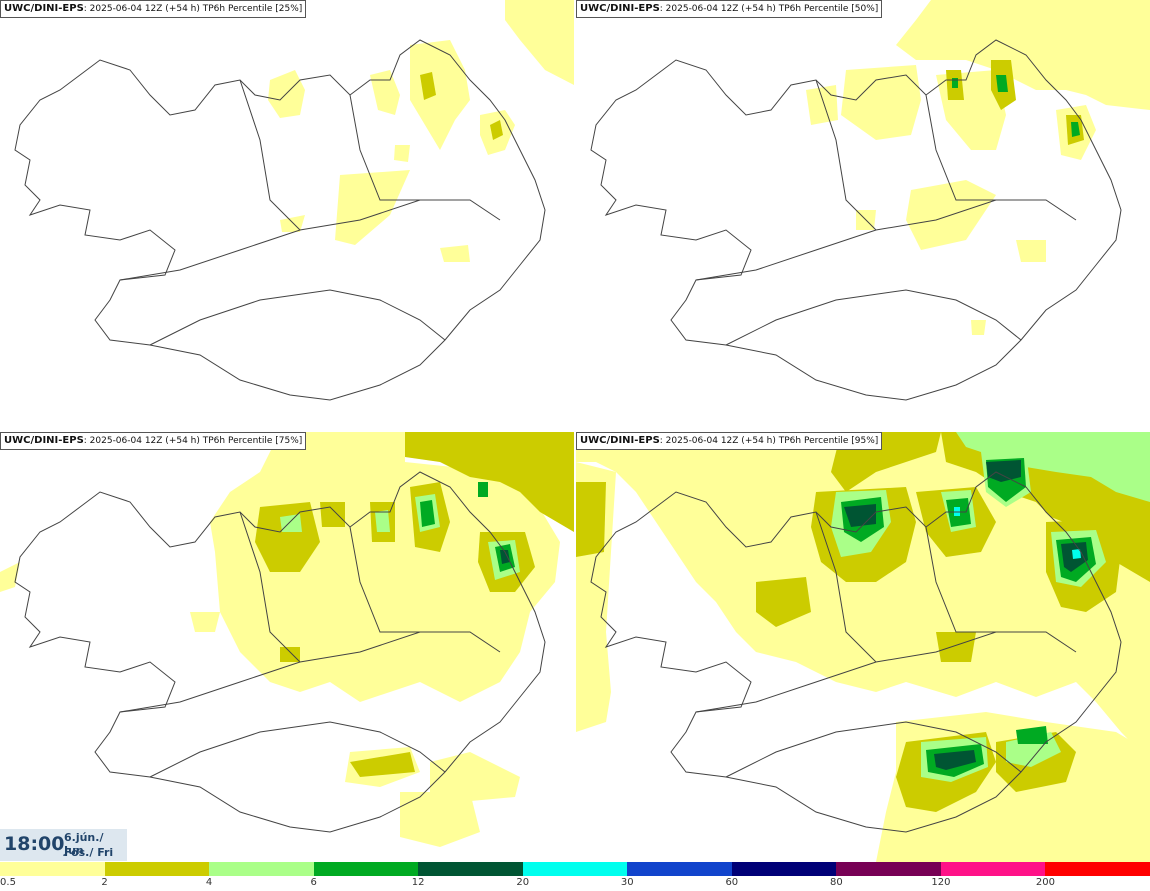 The height and width of the screenshot is (891, 1150). Describe the element at coordinates (627, 882) in the screenshot. I see `legend-tick-label: 30` at that location.